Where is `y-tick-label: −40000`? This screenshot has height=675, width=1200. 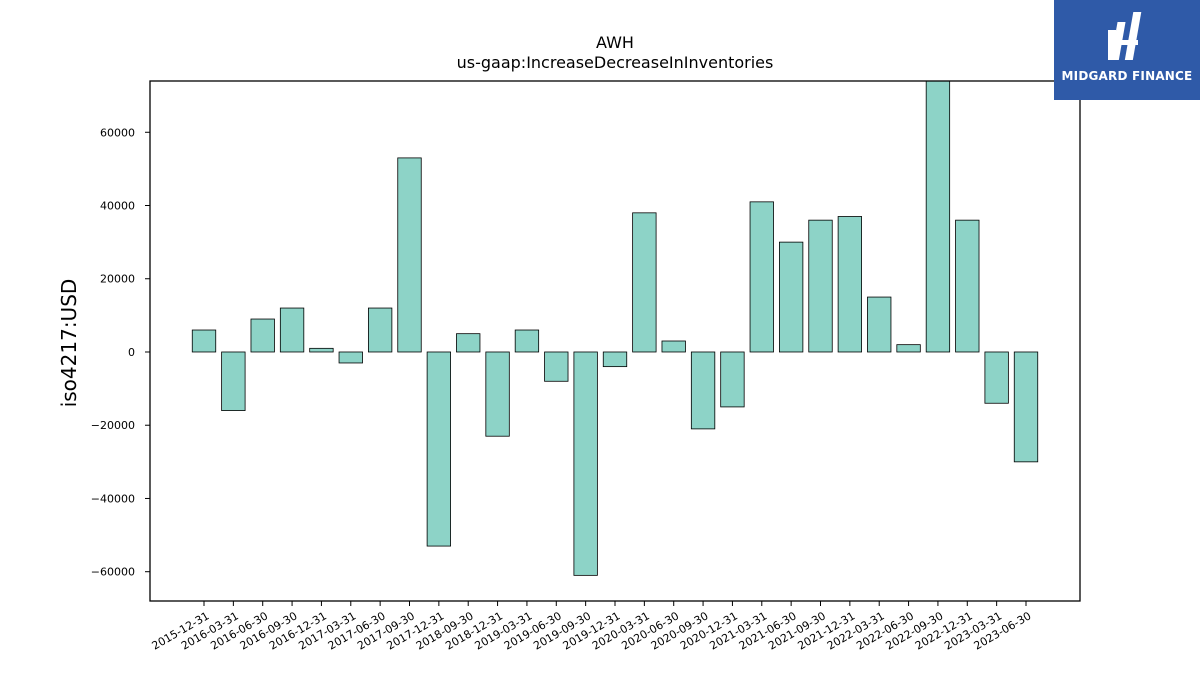 y-tick-label: −40000 is located at coordinates (113, 498).